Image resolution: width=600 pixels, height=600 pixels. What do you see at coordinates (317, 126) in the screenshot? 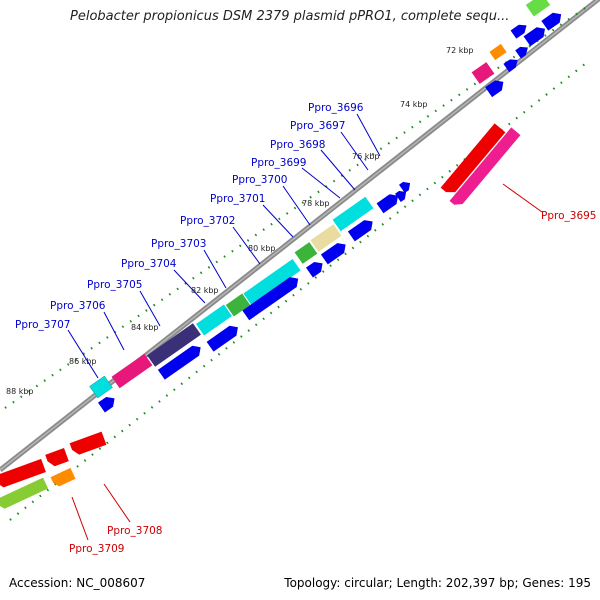
I see `gene-label-ppro-3697: Ppro_3697` at bounding box center [317, 126].